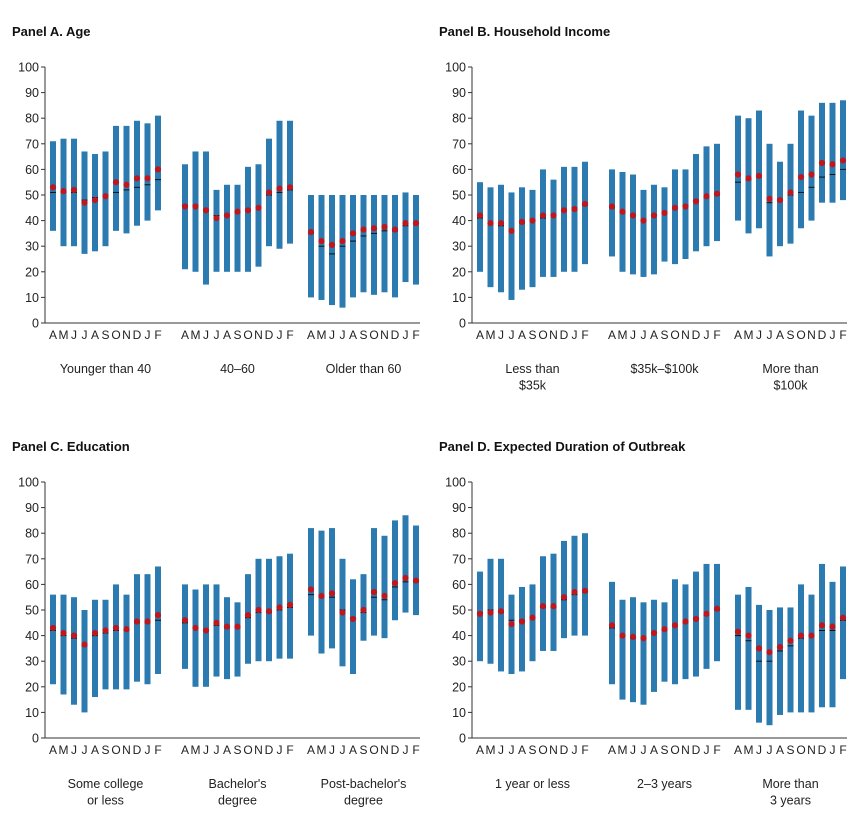 This screenshot has height=830, width=850. Describe the element at coordinates (459, 221) in the screenshot. I see `y-tick-label: 40` at that location.